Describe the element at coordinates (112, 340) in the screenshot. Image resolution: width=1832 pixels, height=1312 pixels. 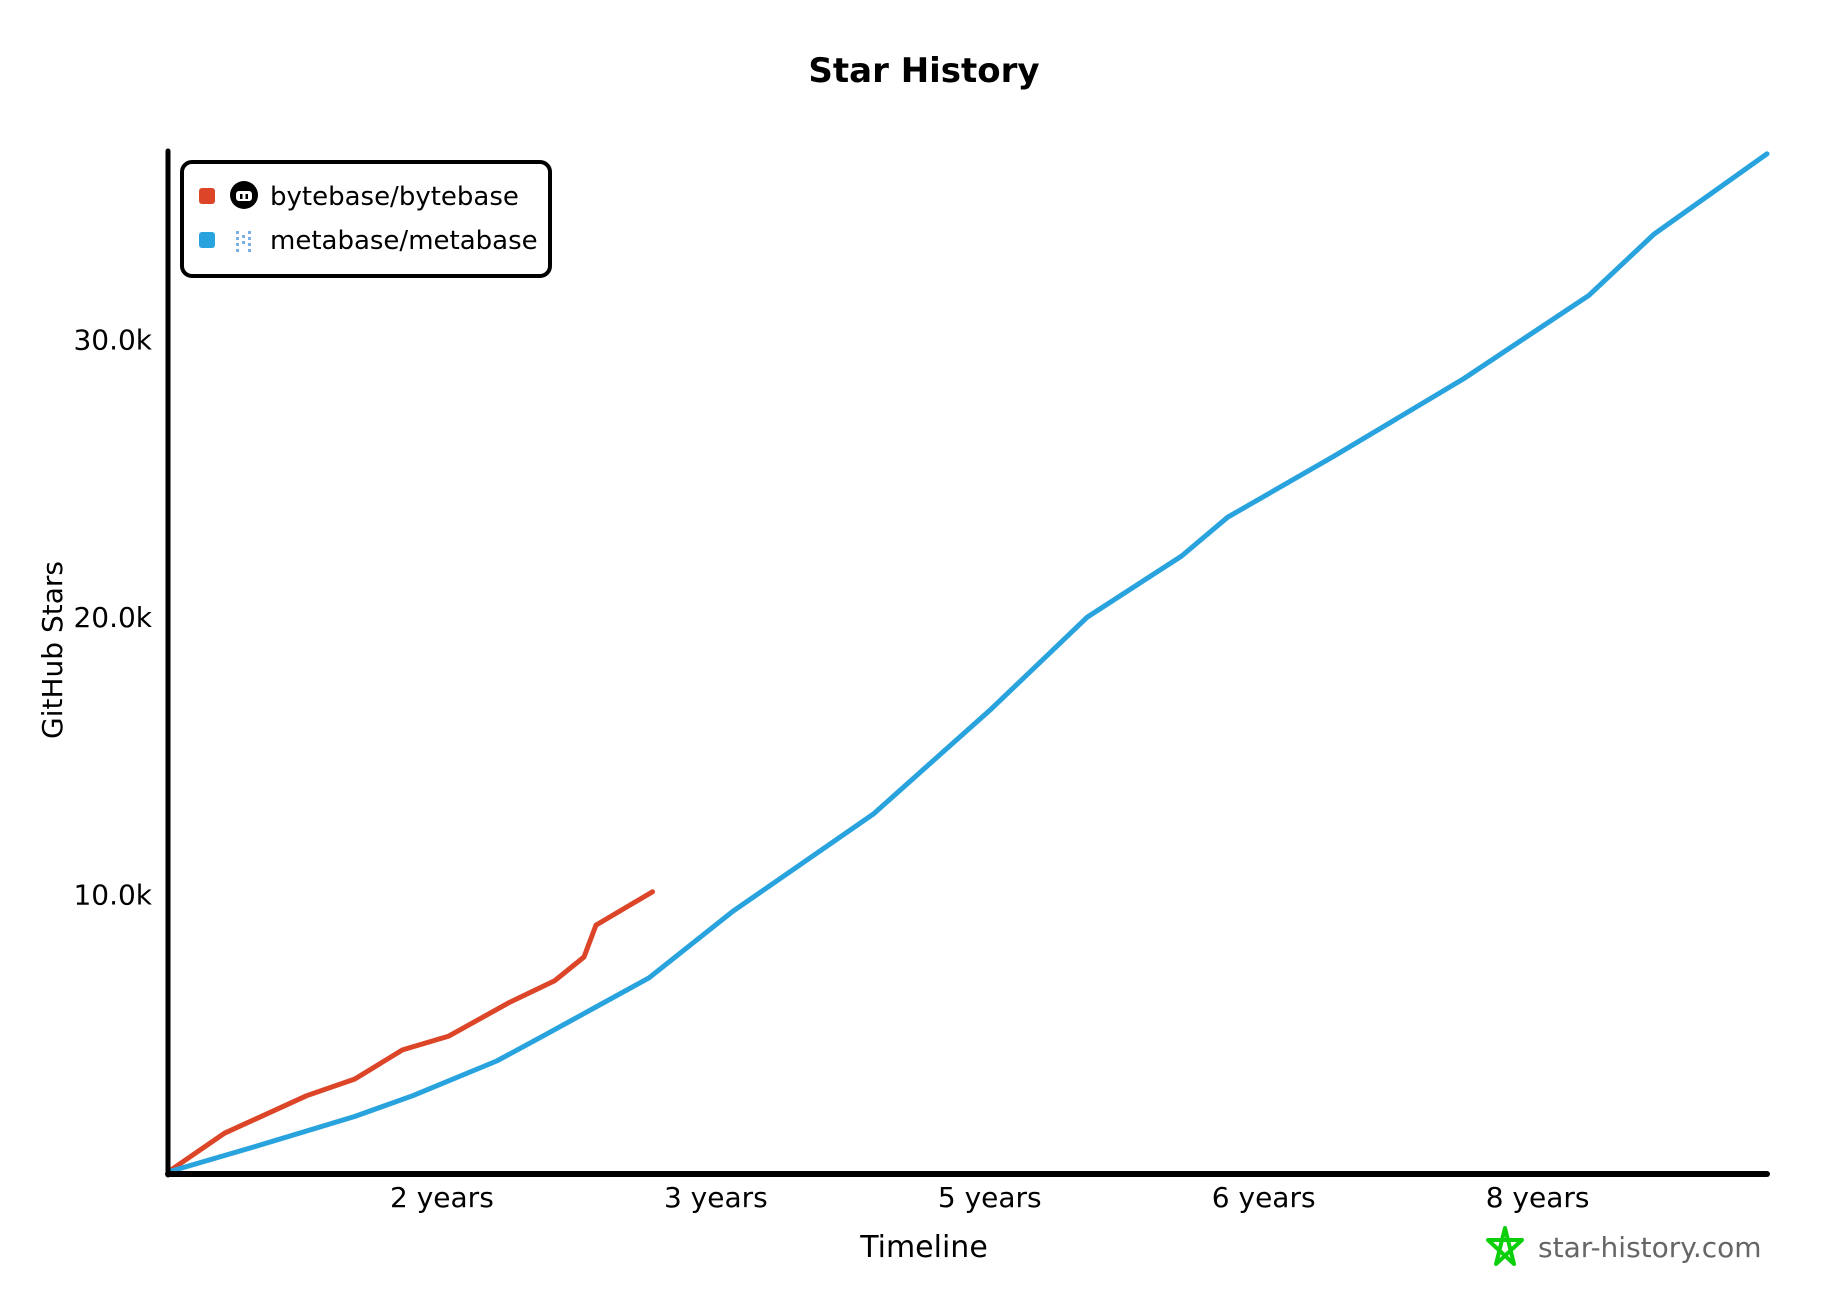
I see `y-tick-label: 30.0k` at that location.